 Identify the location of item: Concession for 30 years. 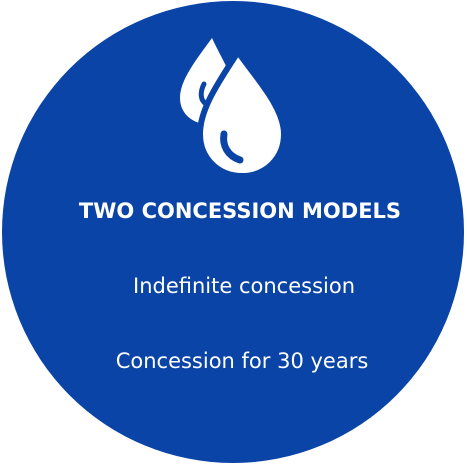
(242, 361).